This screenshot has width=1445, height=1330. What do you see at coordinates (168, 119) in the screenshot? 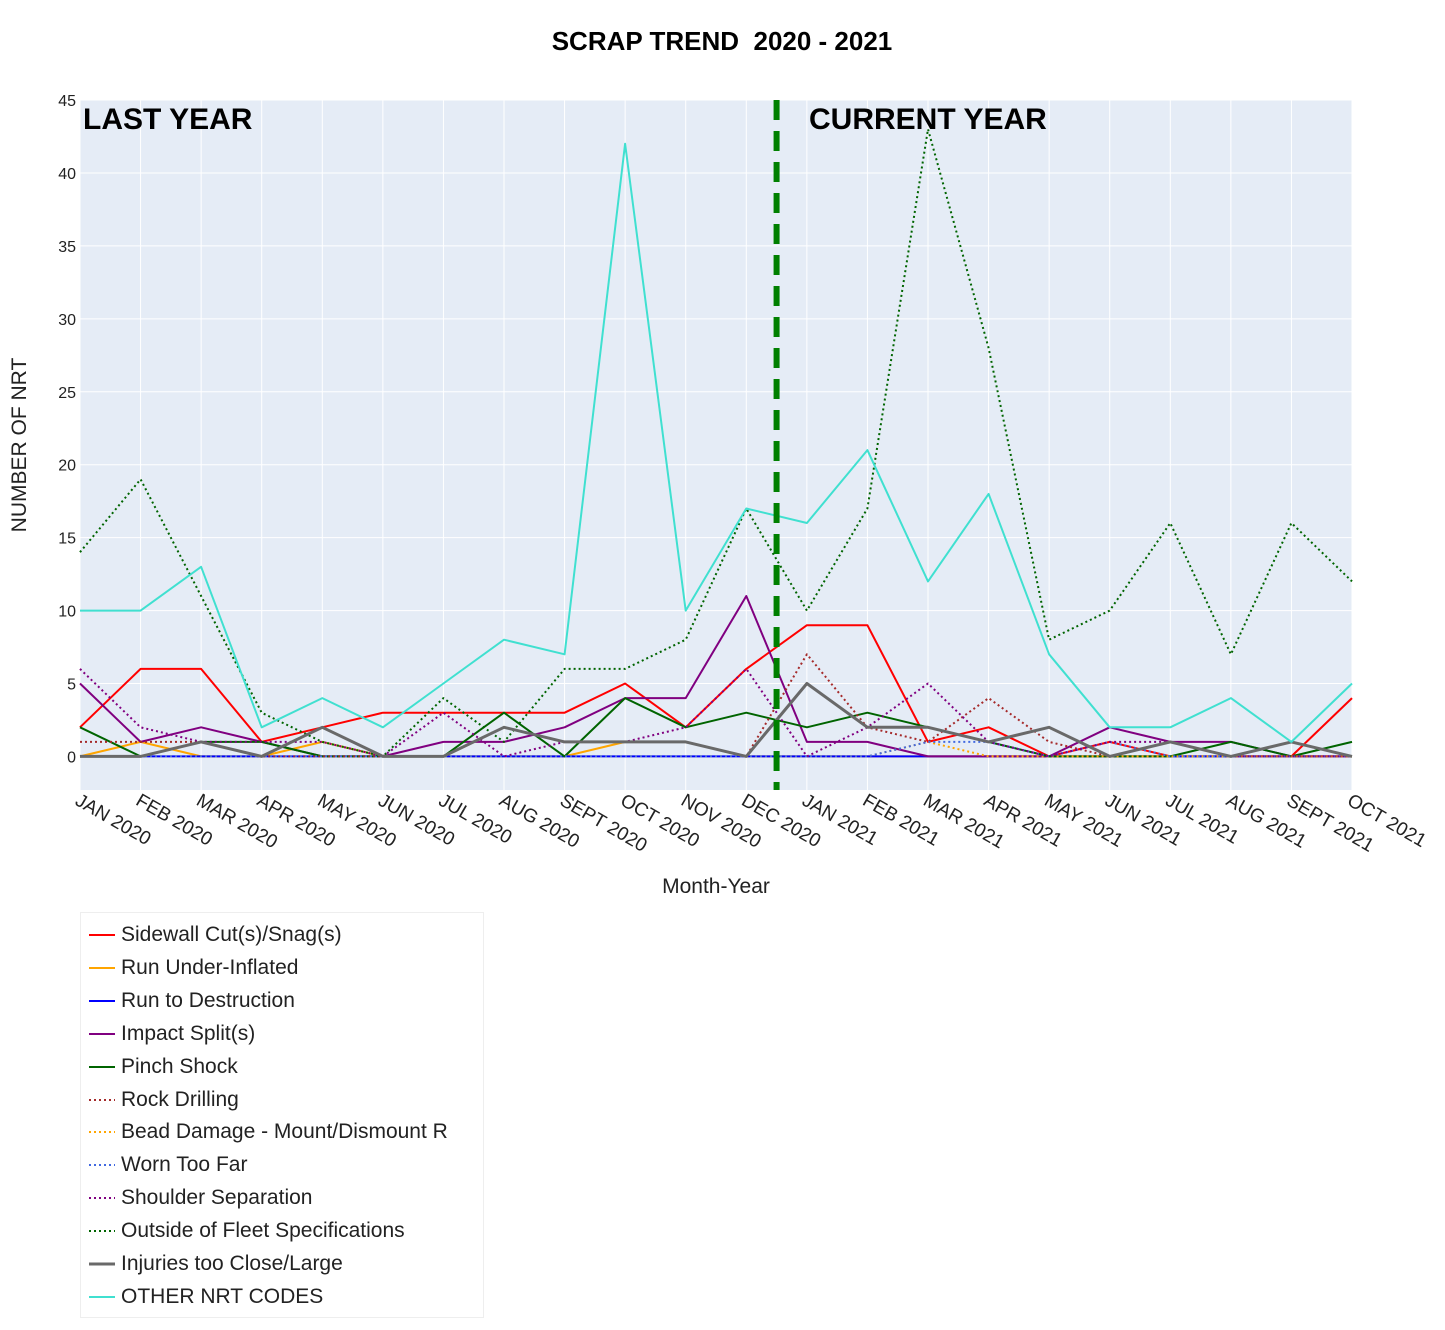
I see `annotation-last-year: LAST YEAR` at bounding box center [168, 119].